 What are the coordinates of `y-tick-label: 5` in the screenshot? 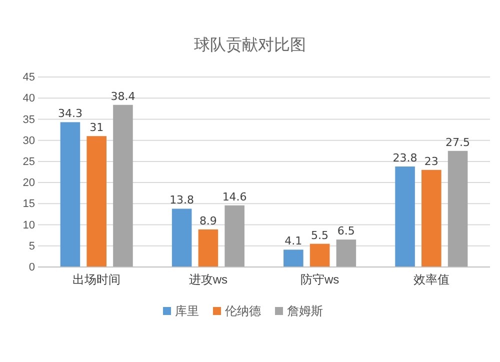 It's located at (31, 246).